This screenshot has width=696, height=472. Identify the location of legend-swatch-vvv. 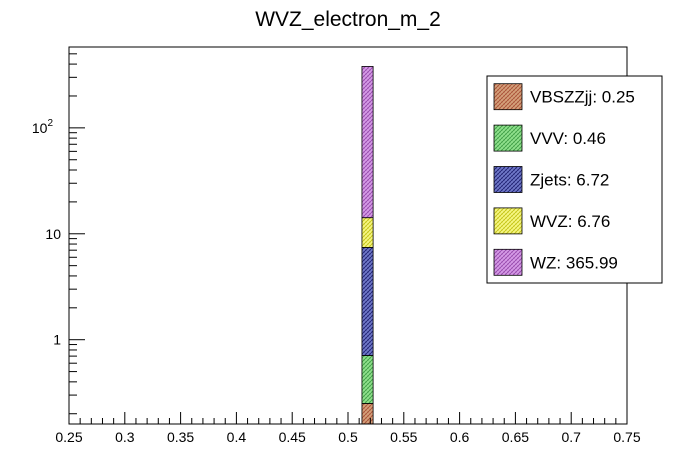
(508, 138).